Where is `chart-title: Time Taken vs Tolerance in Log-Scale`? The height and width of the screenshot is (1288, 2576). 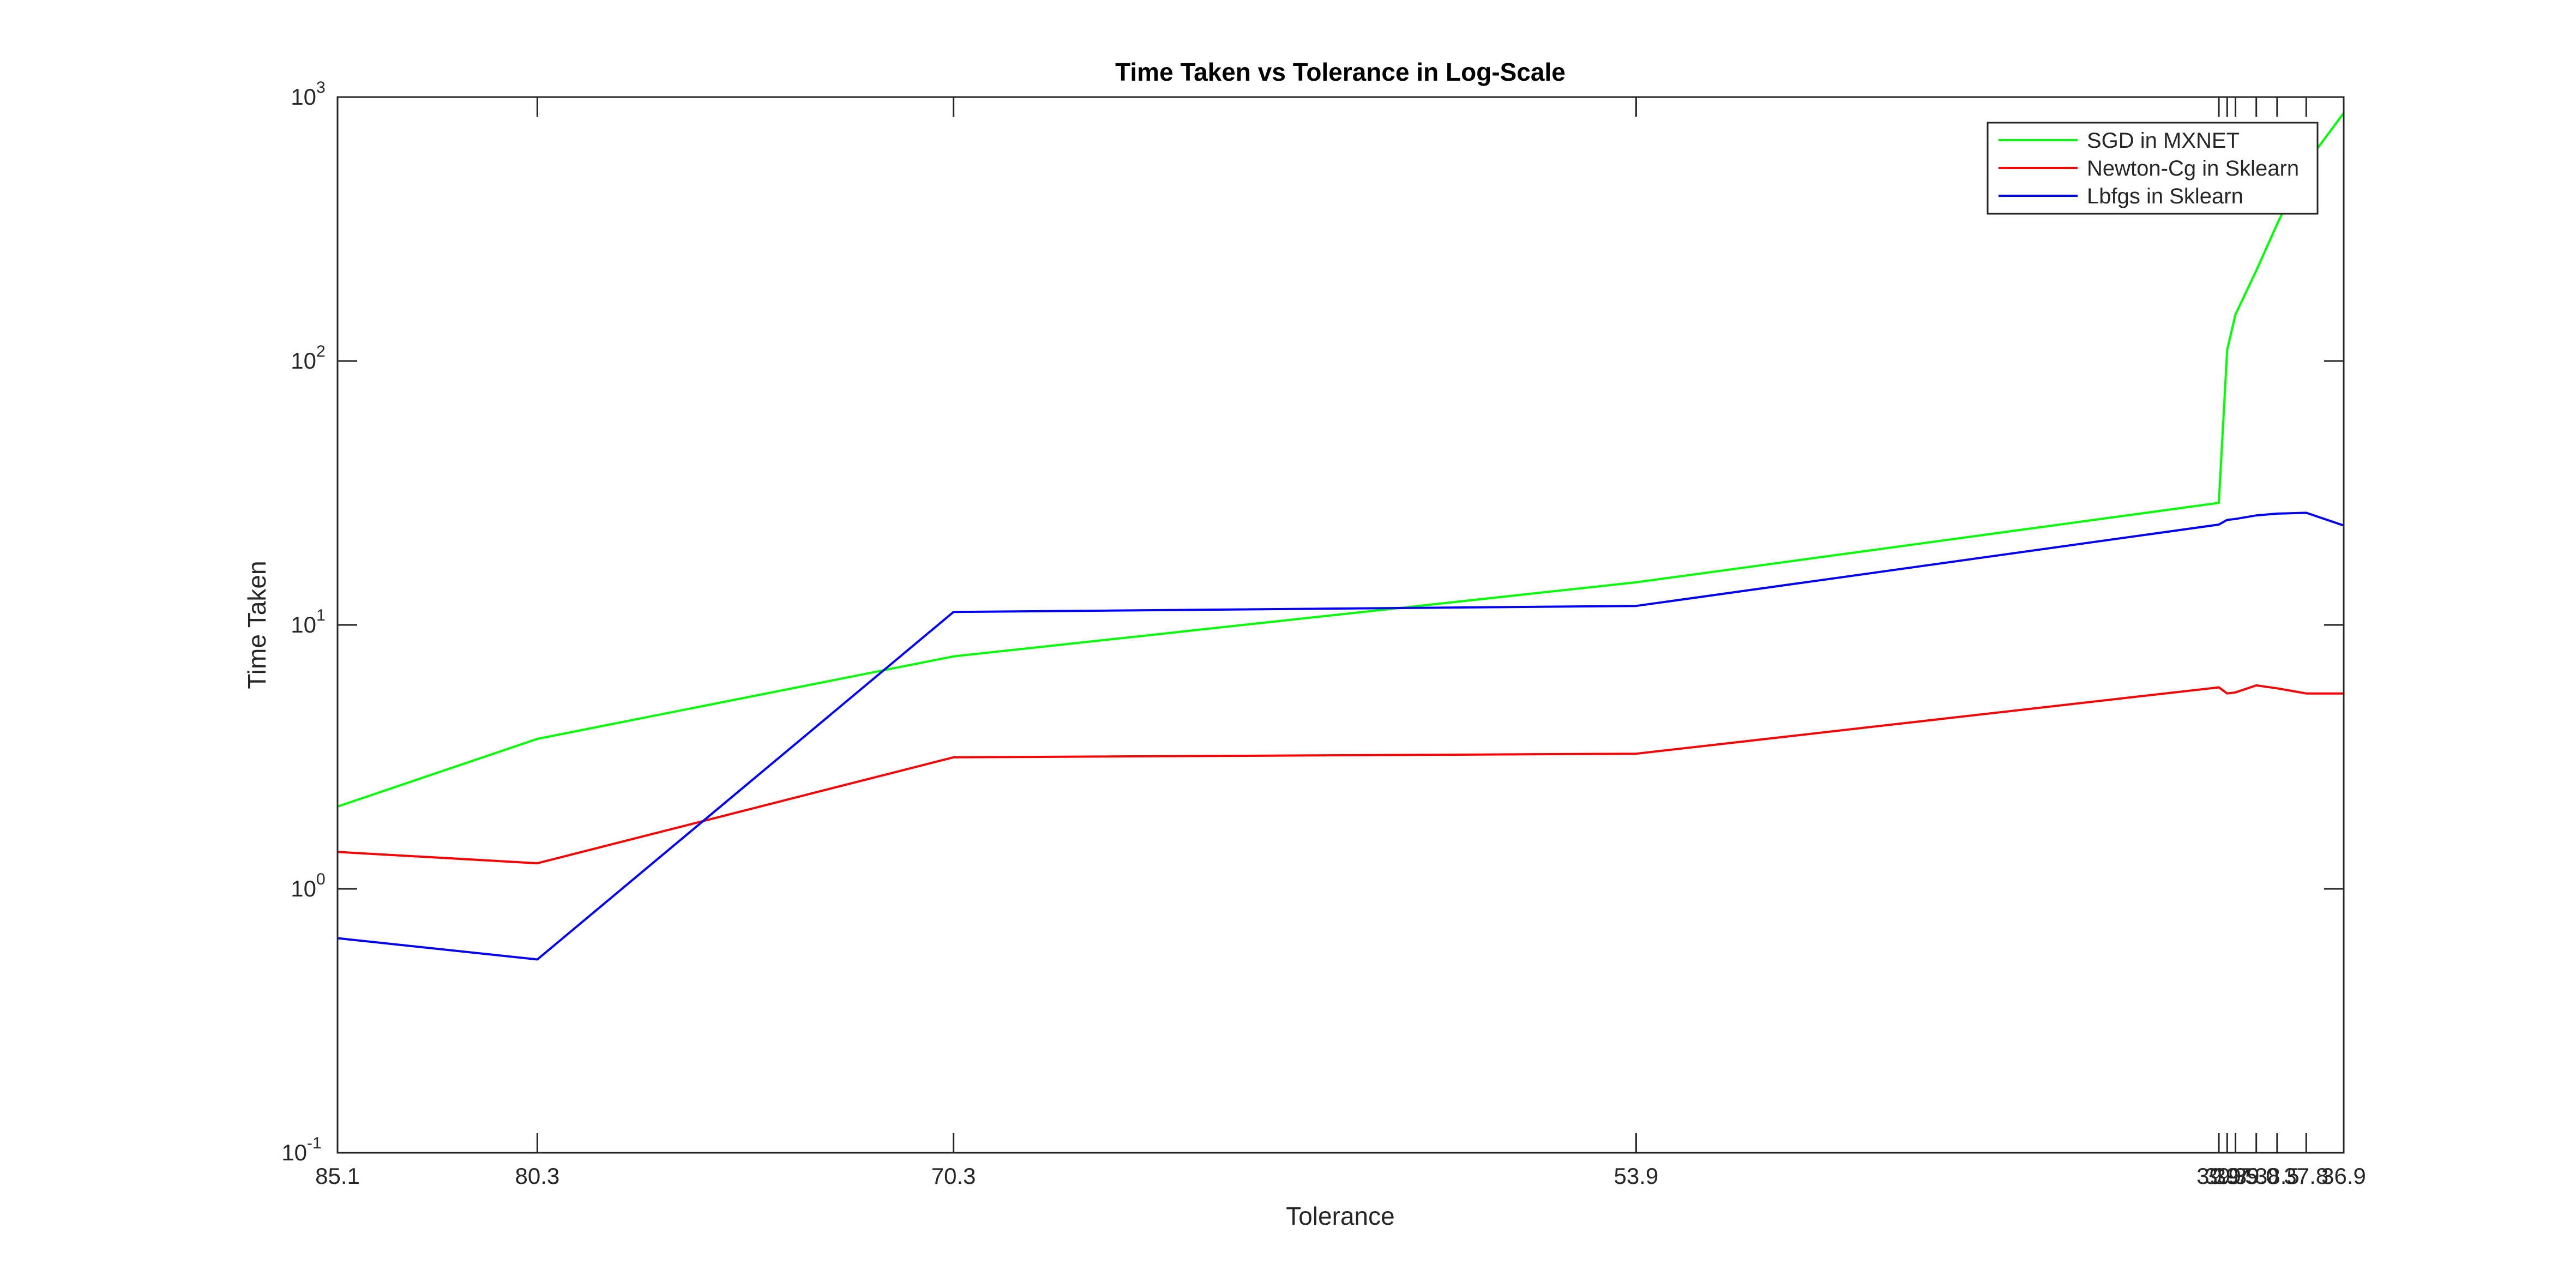 chart-title: Time Taken vs Tolerance in Log-Scale is located at coordinates (1340, 72).